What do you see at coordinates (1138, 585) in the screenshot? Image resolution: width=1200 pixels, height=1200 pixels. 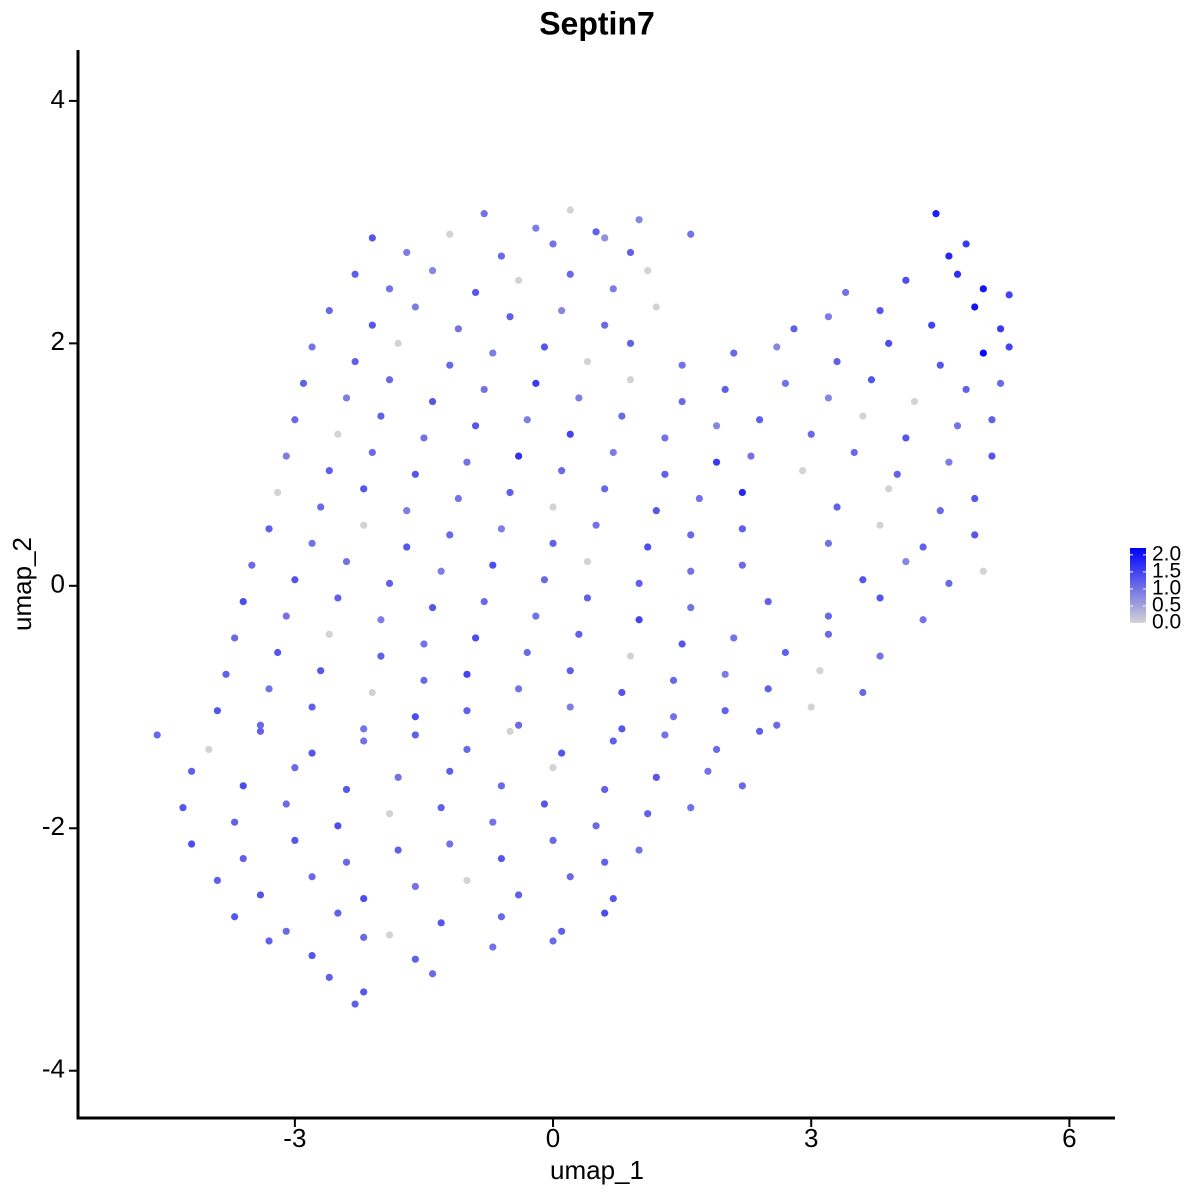 I see `colorbar` at bounding box center [1138, 585].